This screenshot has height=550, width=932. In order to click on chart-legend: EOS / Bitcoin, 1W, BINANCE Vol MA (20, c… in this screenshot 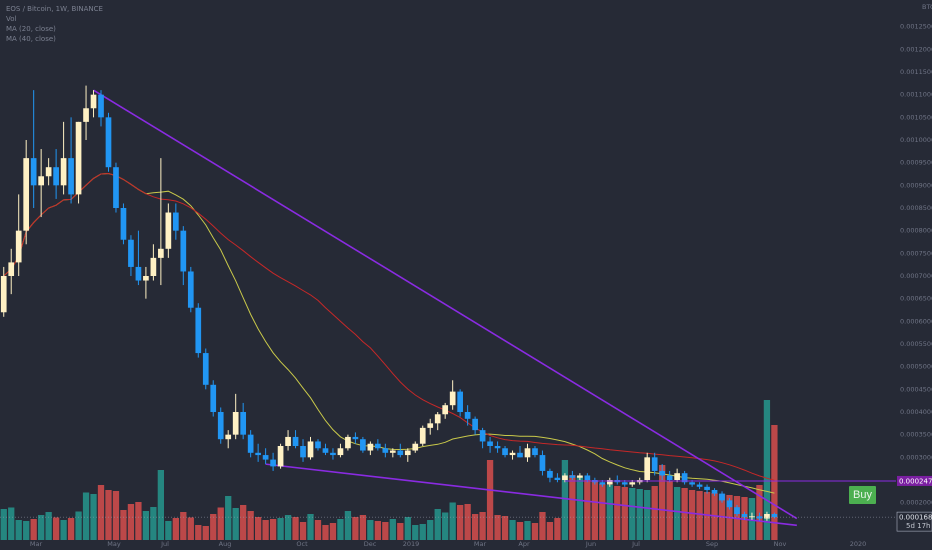, I will do `click(54, 24)`.